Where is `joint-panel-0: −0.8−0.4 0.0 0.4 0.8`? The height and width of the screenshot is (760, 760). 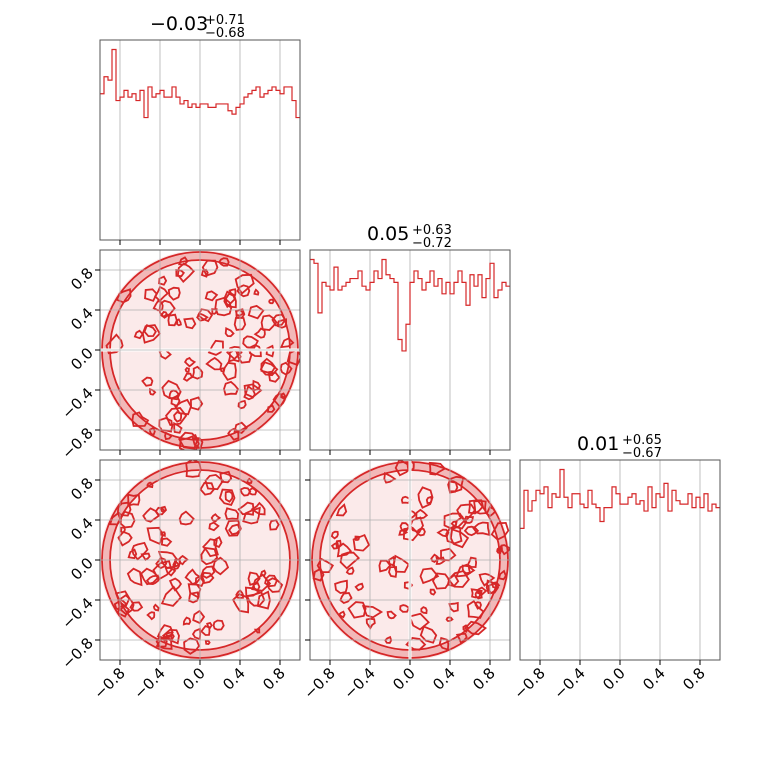
joint-panel-0: −0.8−0.4 0.0 0.4 0.8 is located at coordinates (179, 356).